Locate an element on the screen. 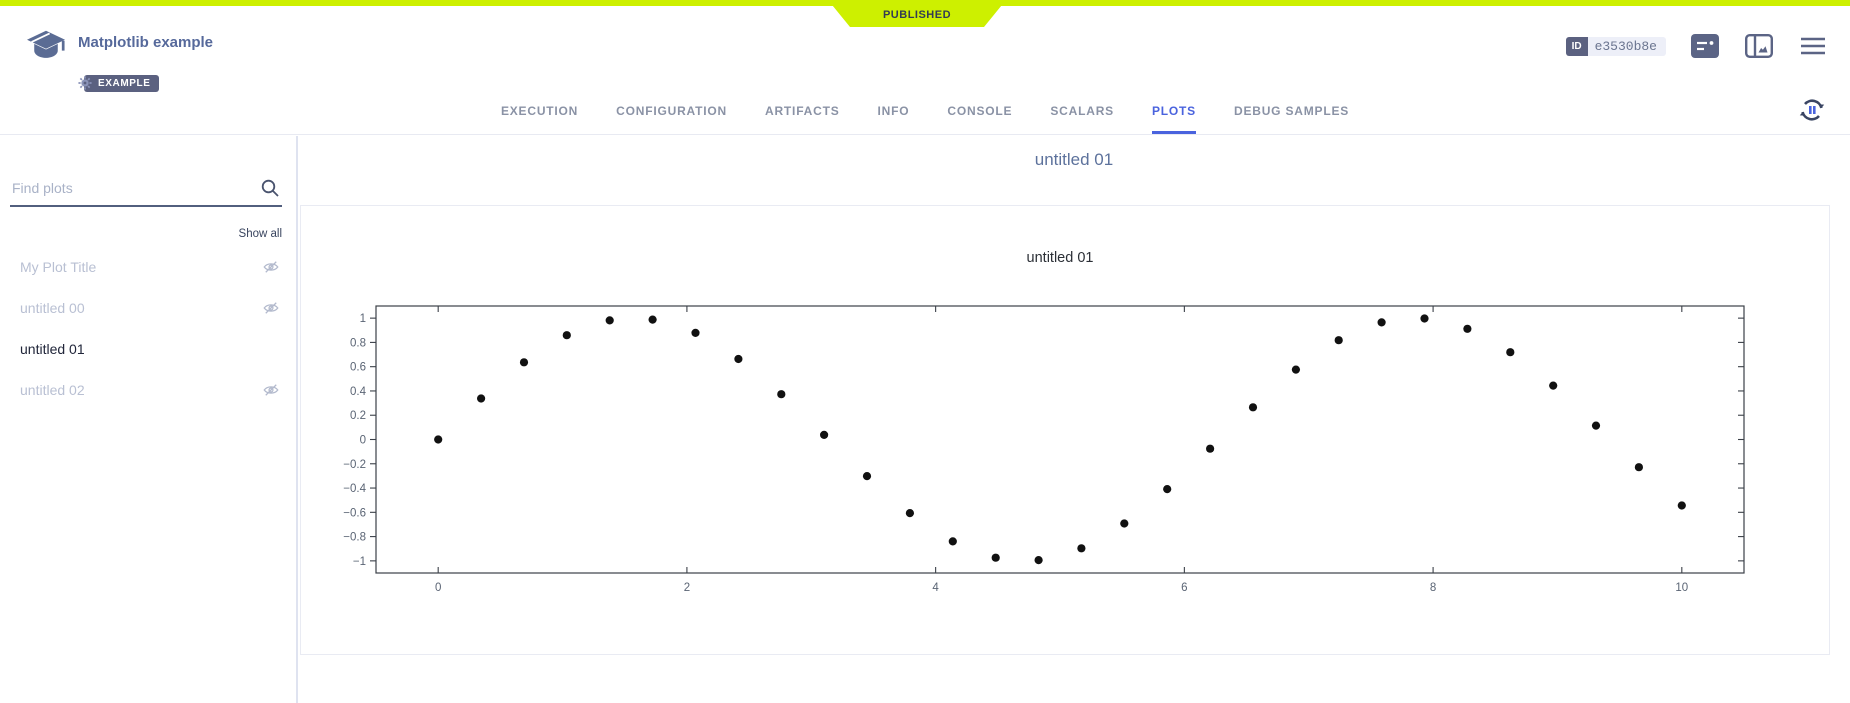 Image resolution: width=1850 pixels, height=703 pixels. svg-text: −0.6 is located at coordinates (354, 513).